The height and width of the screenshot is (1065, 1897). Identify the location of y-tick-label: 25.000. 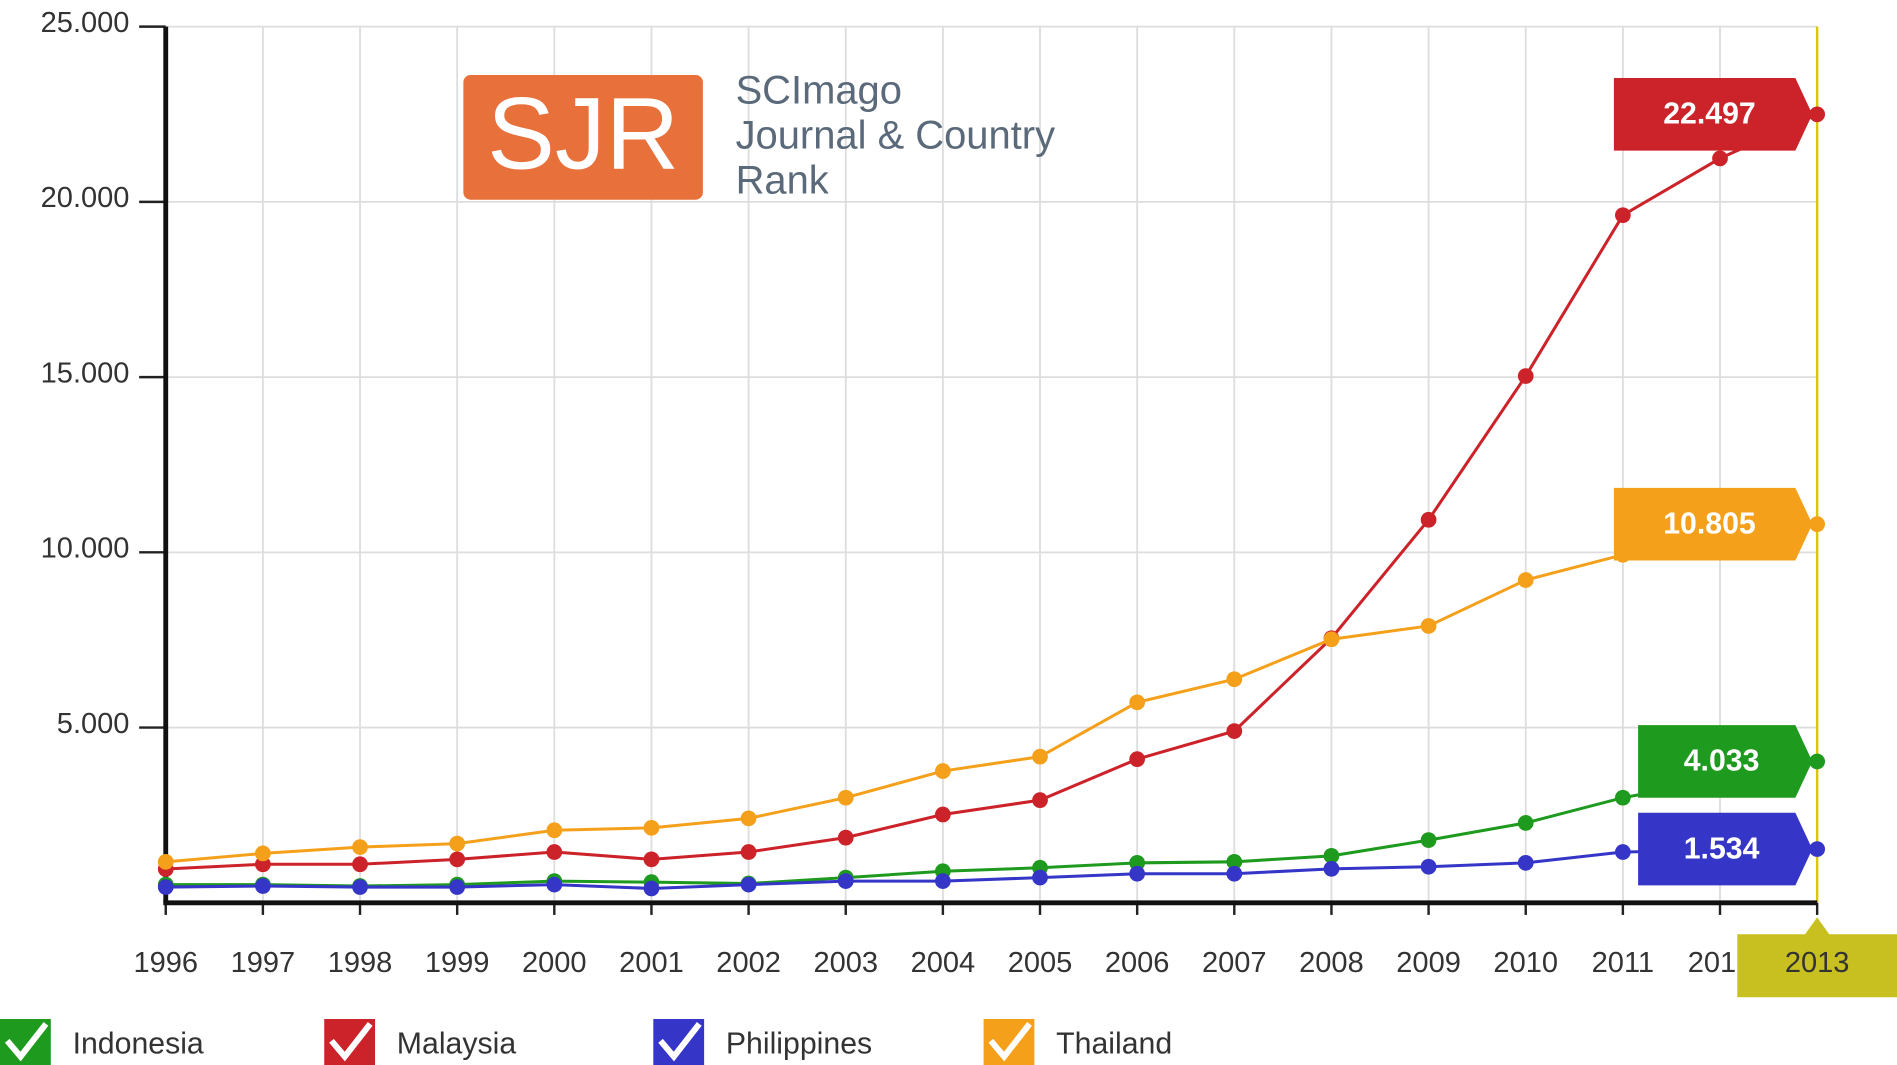
(85, 23).